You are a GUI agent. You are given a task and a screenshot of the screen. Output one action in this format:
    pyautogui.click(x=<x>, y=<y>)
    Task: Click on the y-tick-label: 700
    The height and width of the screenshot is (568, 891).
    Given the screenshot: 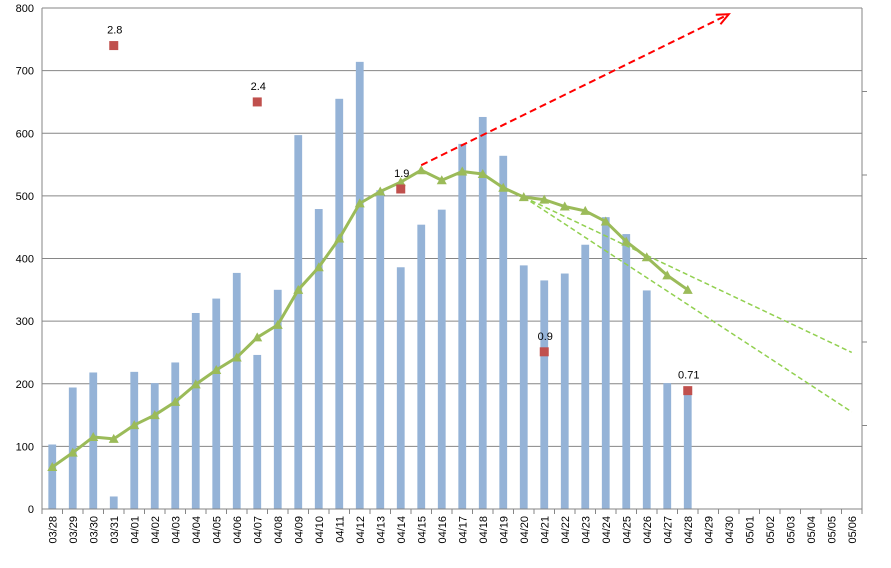 What is the action you would take?
    pyautogui.click(x=25, y=72)
    